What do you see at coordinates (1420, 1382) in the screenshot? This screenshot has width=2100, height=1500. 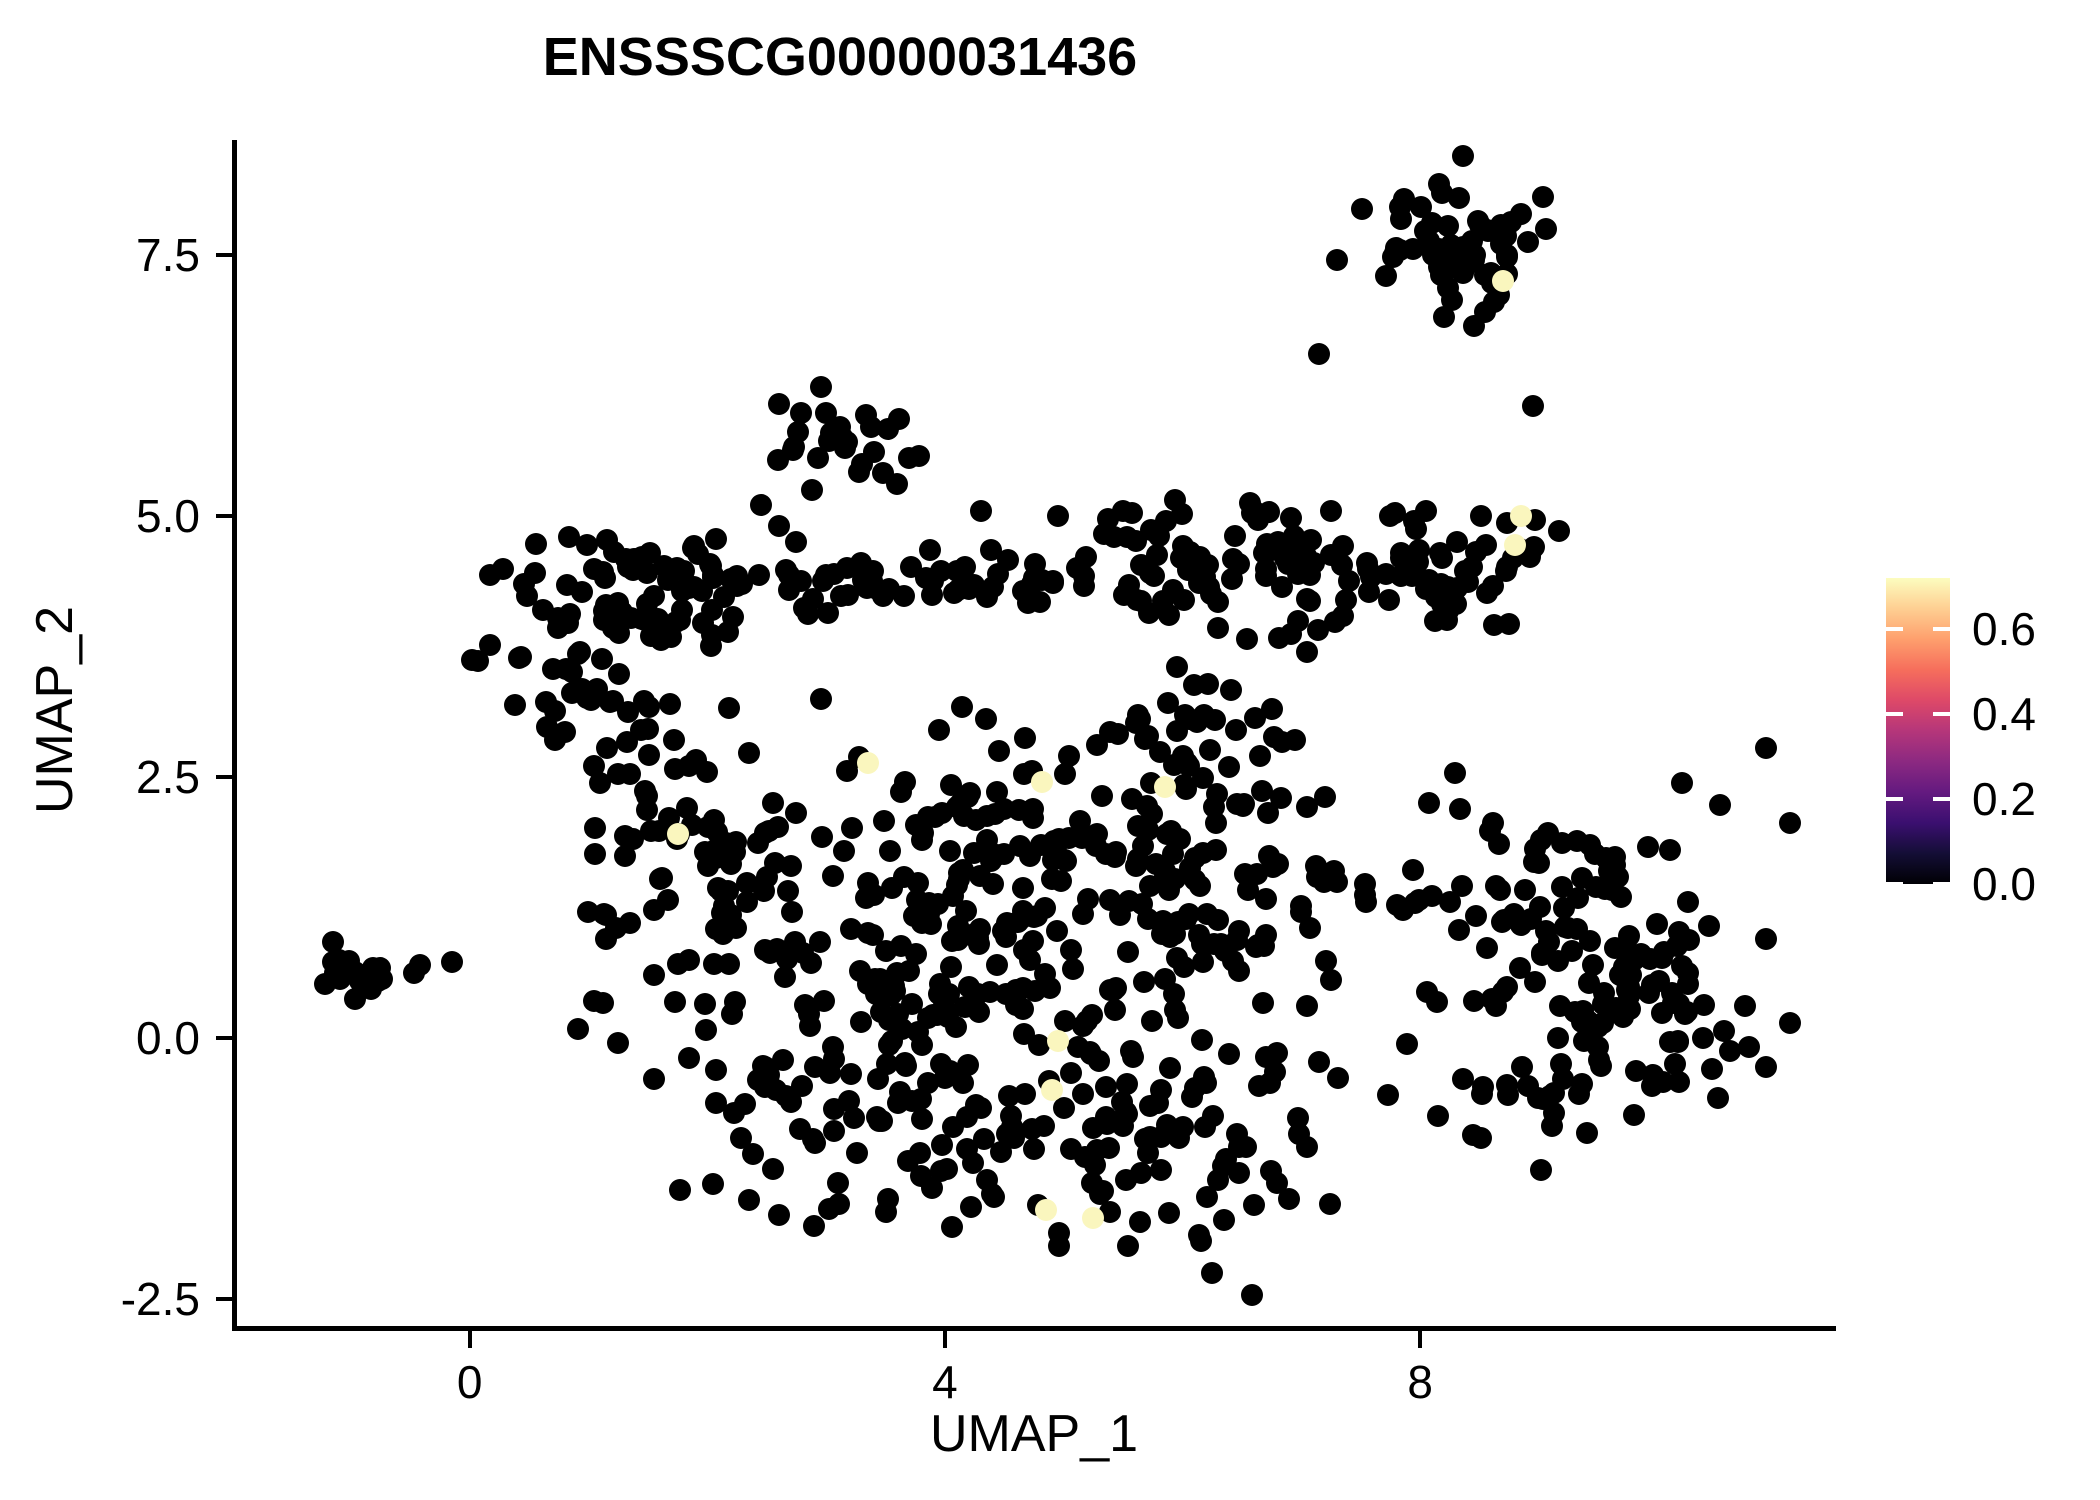 I see `x-tick-label: 8` at bounding box center [1420, 1382].